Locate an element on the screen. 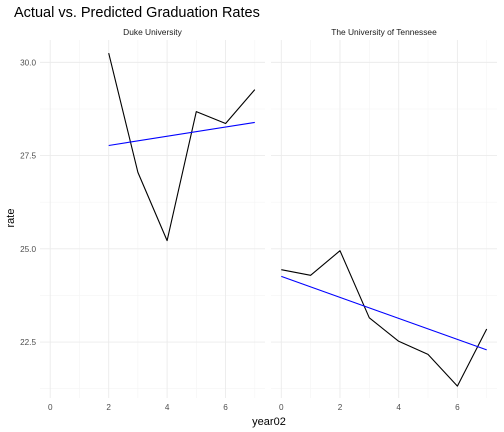 The image size is (504, 432). y-axis-label: rate is located at coordinates (11, 218).